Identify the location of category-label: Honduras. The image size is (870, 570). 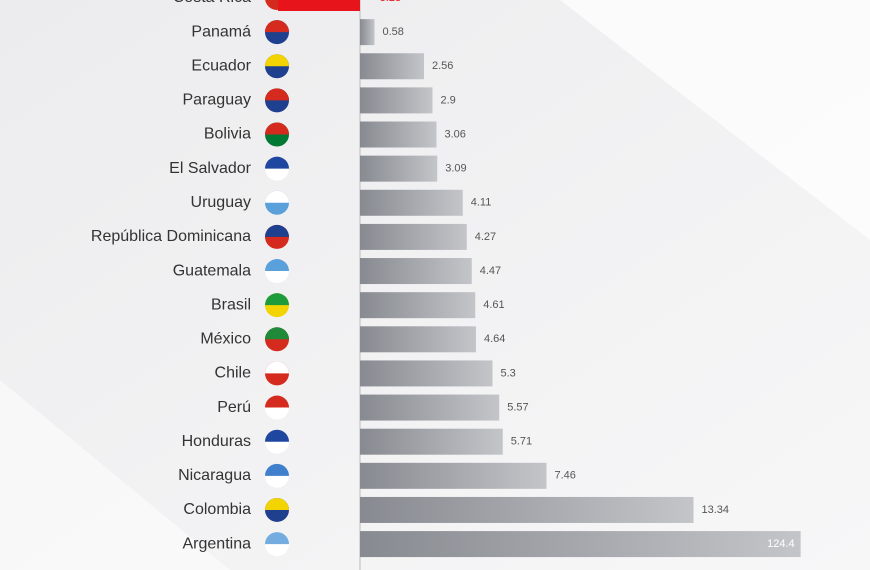
(216, 441).